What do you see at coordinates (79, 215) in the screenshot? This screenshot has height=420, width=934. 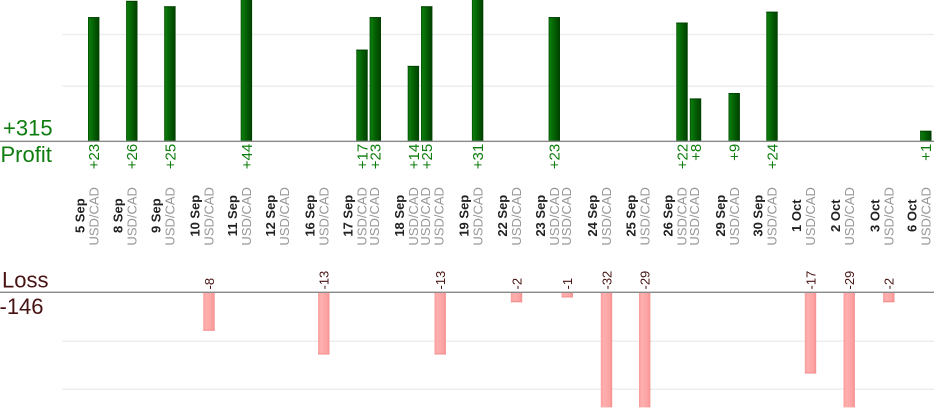 I see `svg-text: 5 Sep` at bounding box center [79, 215].